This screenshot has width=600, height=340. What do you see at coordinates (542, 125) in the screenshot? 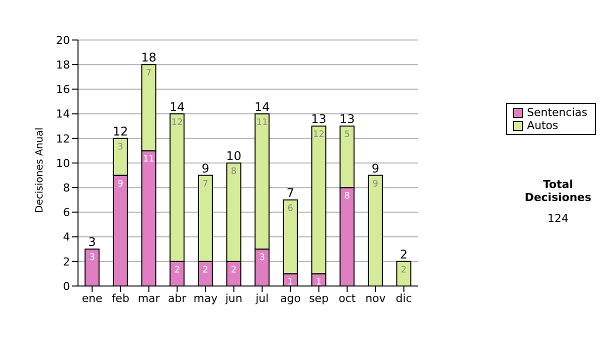
I see `legend-label: Autos` at bounding box center [542, 125].